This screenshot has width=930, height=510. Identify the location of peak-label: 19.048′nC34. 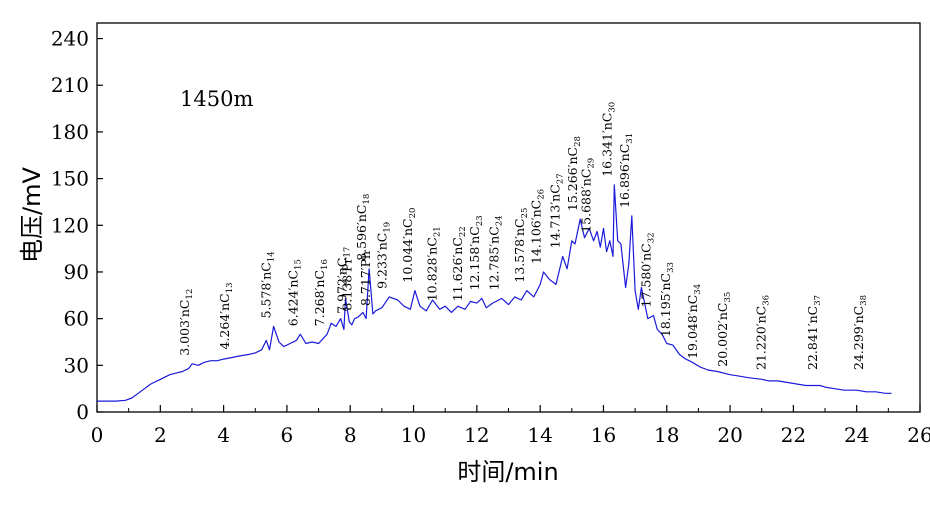
(694, 321).